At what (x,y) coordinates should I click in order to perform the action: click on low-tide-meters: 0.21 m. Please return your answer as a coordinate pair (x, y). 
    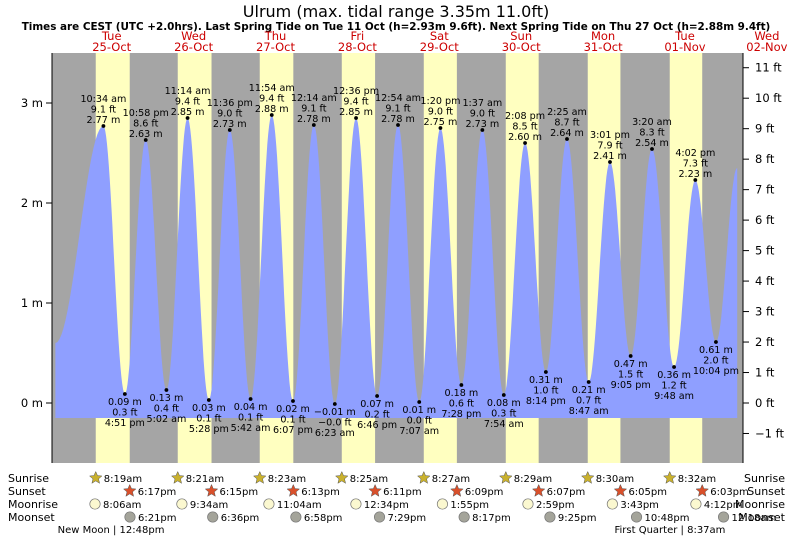
    Looking at the image, I should click on (589, 390).